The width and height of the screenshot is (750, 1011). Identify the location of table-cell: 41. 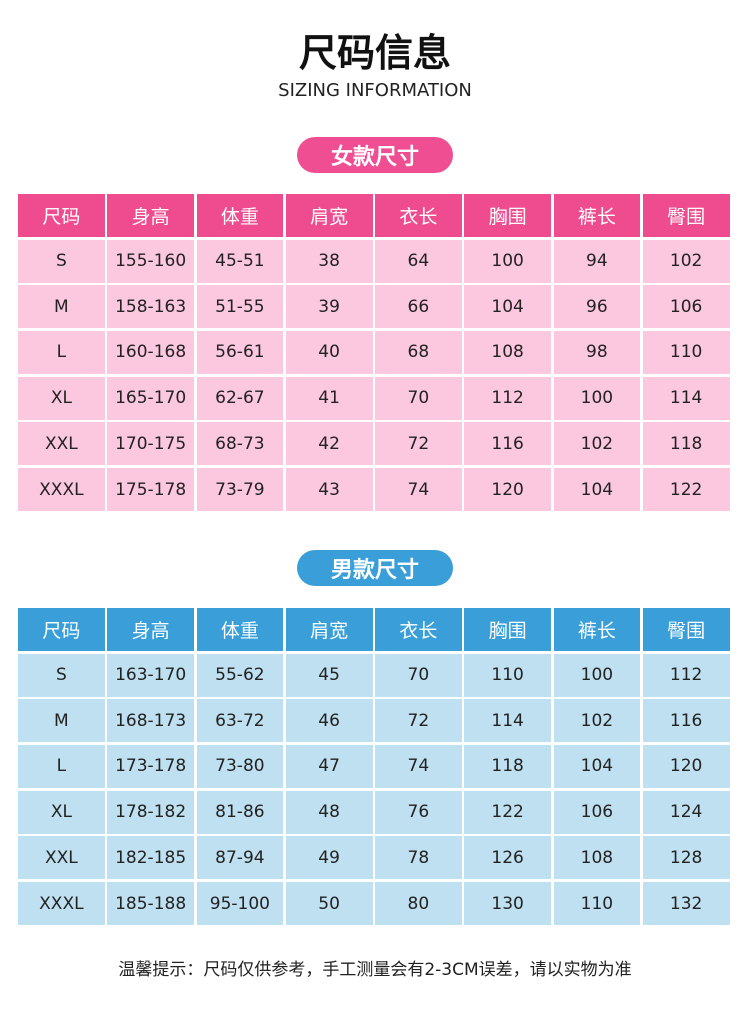
(329, 398).